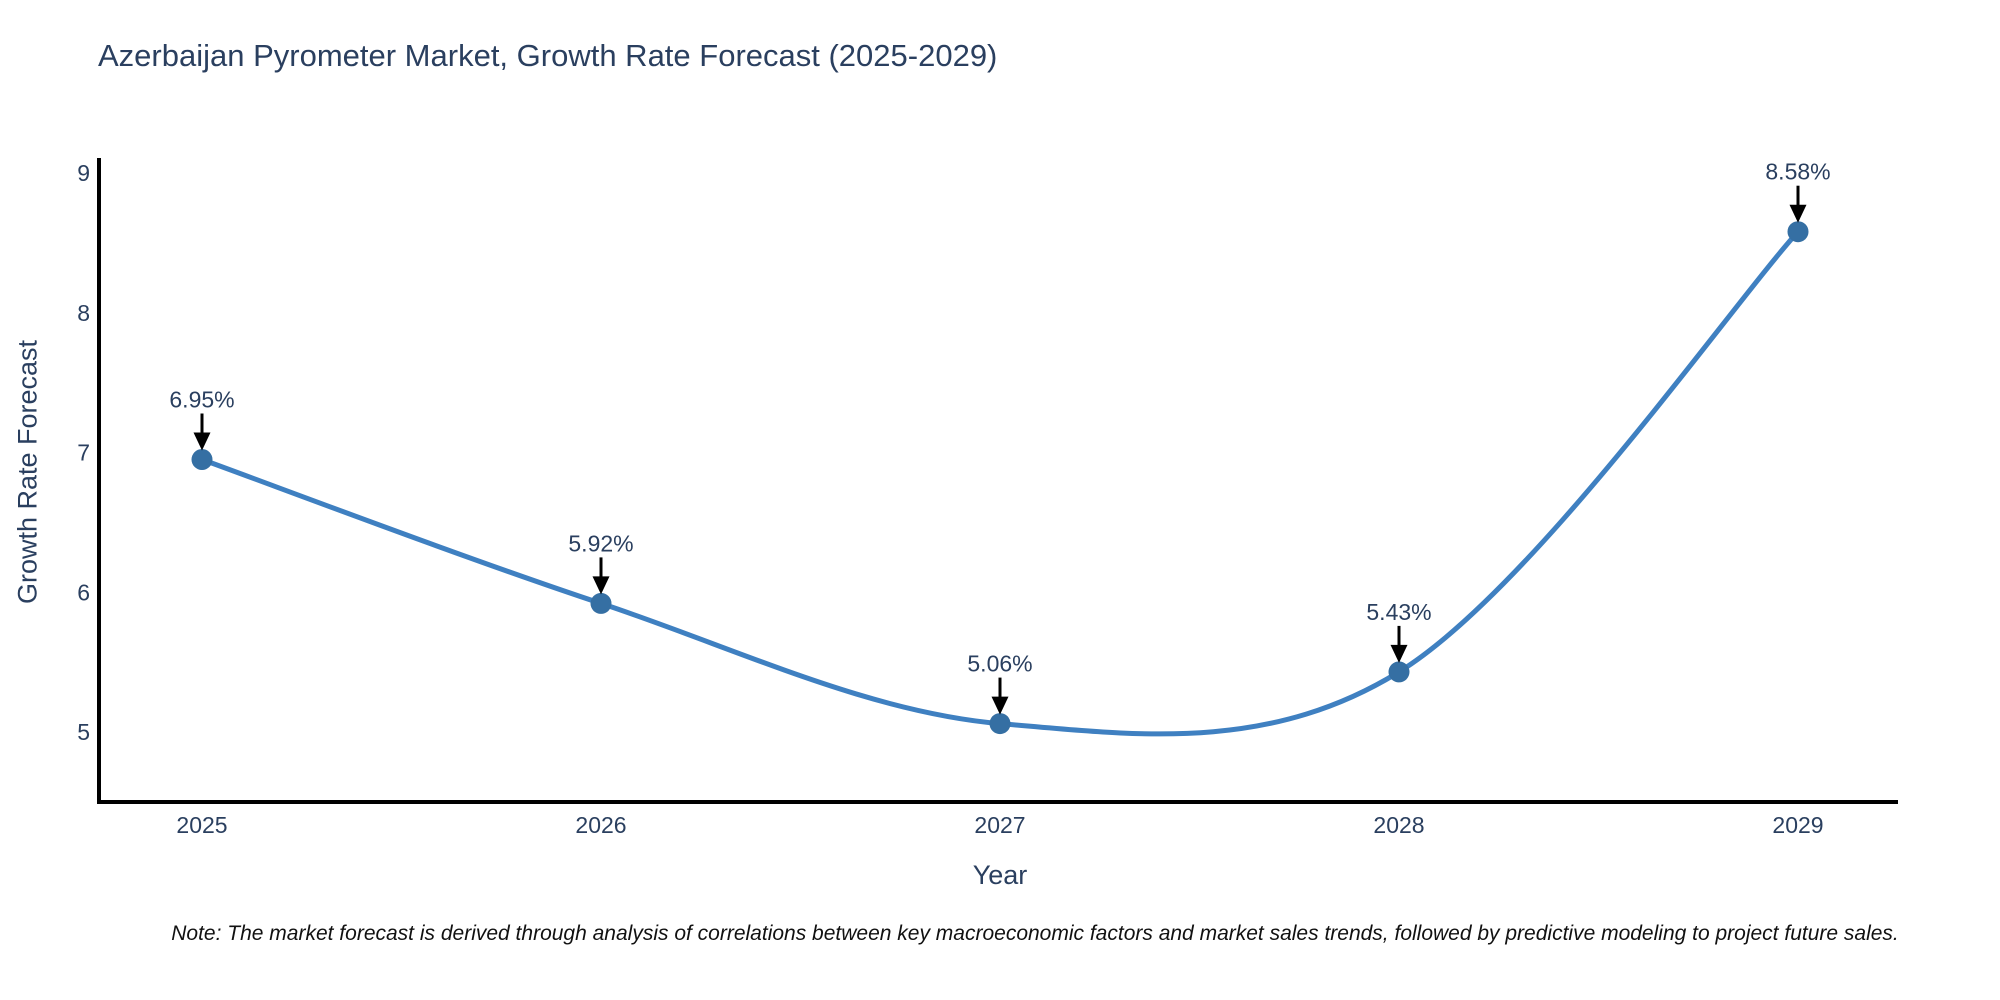  What do you see at coordinates (201, 825) in the screenshot?
I see `x-tick-label: 2025` at bounding box center [201, 825].